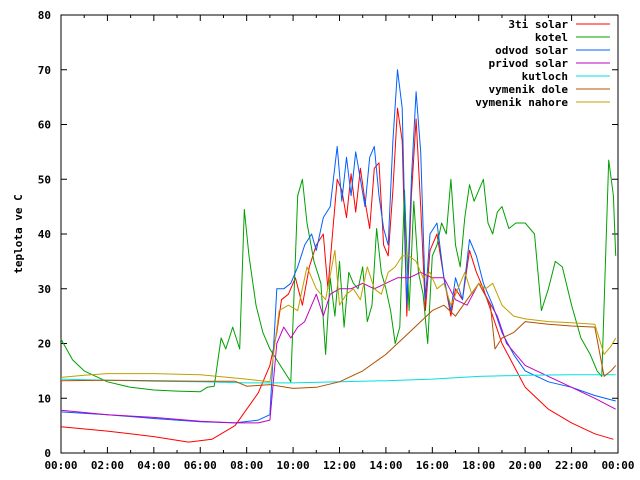  I want to click on x-tick-label: 18:00, so click(478, 465).